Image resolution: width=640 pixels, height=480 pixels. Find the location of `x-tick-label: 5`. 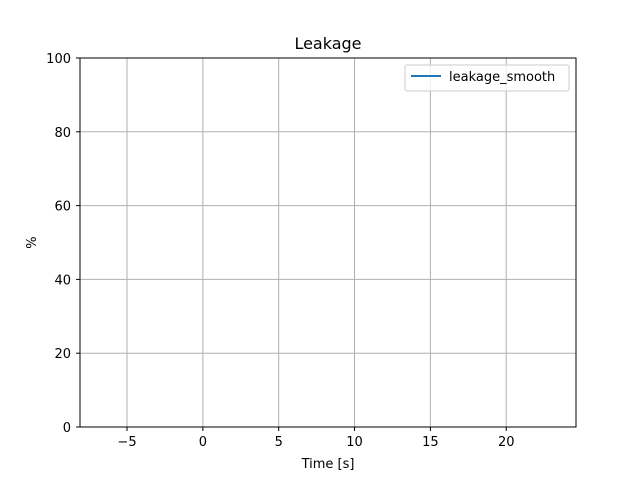

x-tick-label: 5 is located at coordinates (279, 442).